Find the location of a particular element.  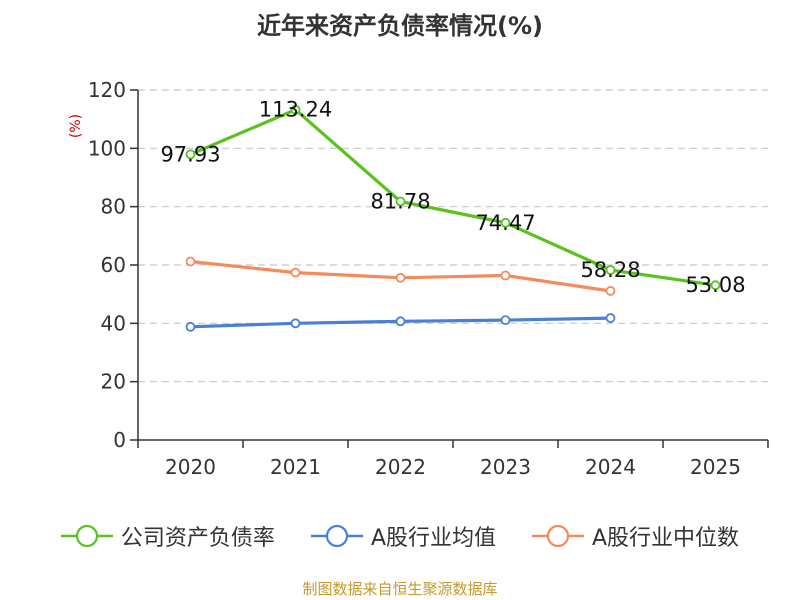

data-point-s2-2020 is located at coordinates (190, 261).